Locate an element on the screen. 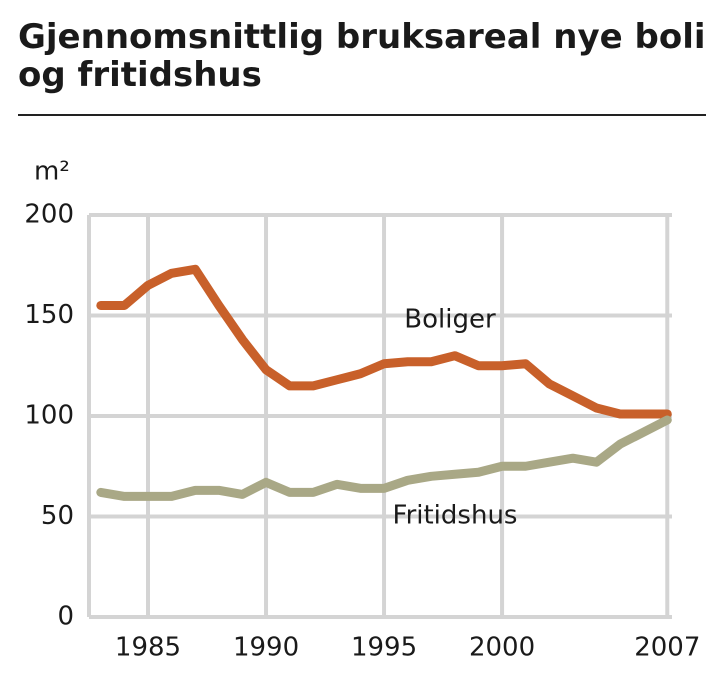 The width and height of the screenshot is (706, 673). x-tick-label: 1990 is located at coordinates (266, 648).